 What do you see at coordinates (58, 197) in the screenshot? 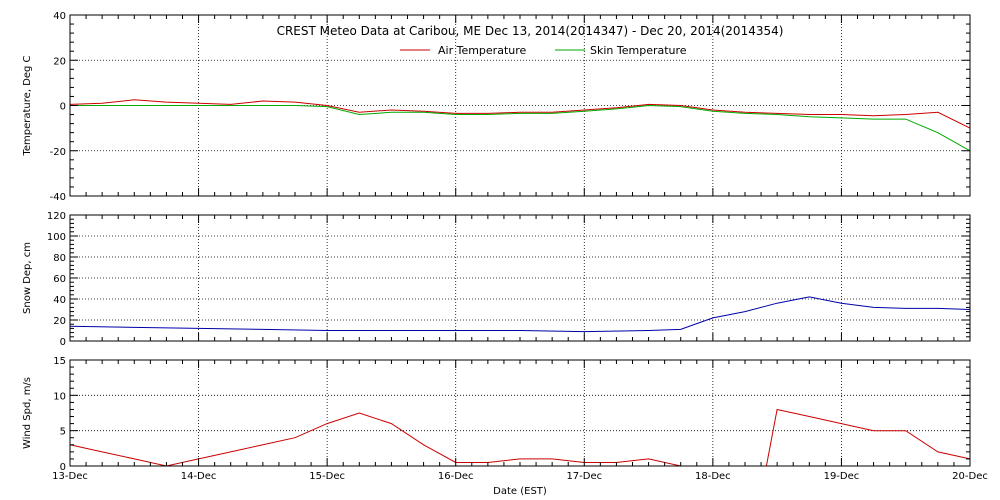
I see `ytick-label-p0-0: -40` at bounding box center [58, 197].